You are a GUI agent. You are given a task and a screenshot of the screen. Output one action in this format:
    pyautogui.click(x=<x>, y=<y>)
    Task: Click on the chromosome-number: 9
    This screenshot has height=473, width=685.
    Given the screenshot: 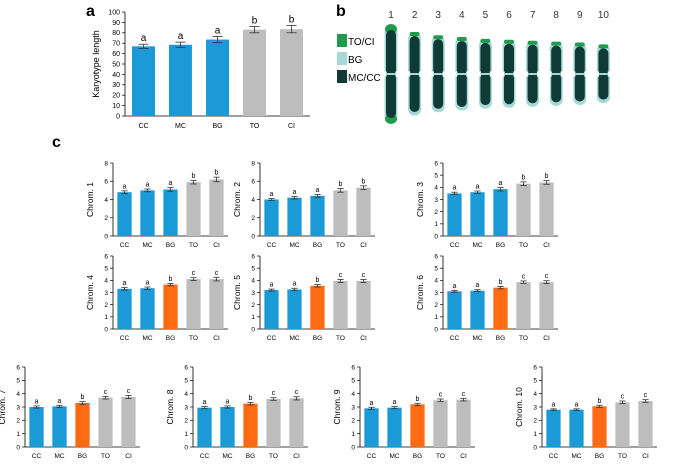 What is the action you would take?
    pyautogui.click(x=580, y=15)
    